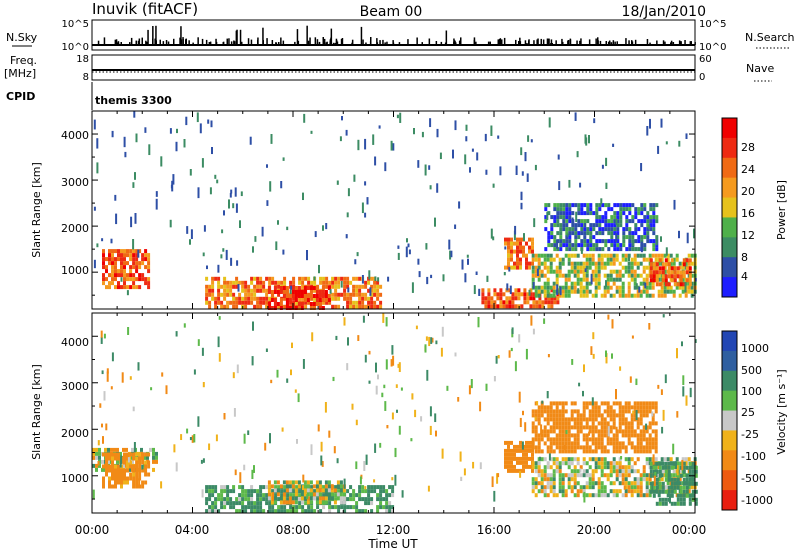 This screenshot has height=554, width=800. Describe the element at coordinates (36, 210) in the screenshot. I see `power-ylabel: Slant Range [km]` at that location.